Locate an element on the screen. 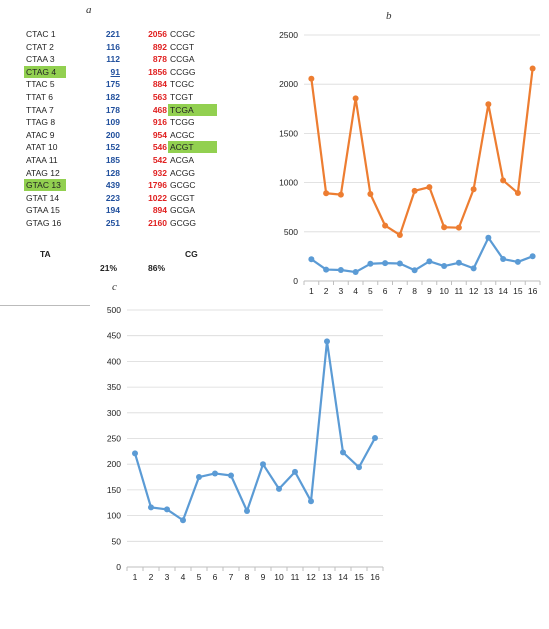 This screenshot has height=629, width=549. chart-b-y-tick-label: 2000 is located at coordinates (288, 84).